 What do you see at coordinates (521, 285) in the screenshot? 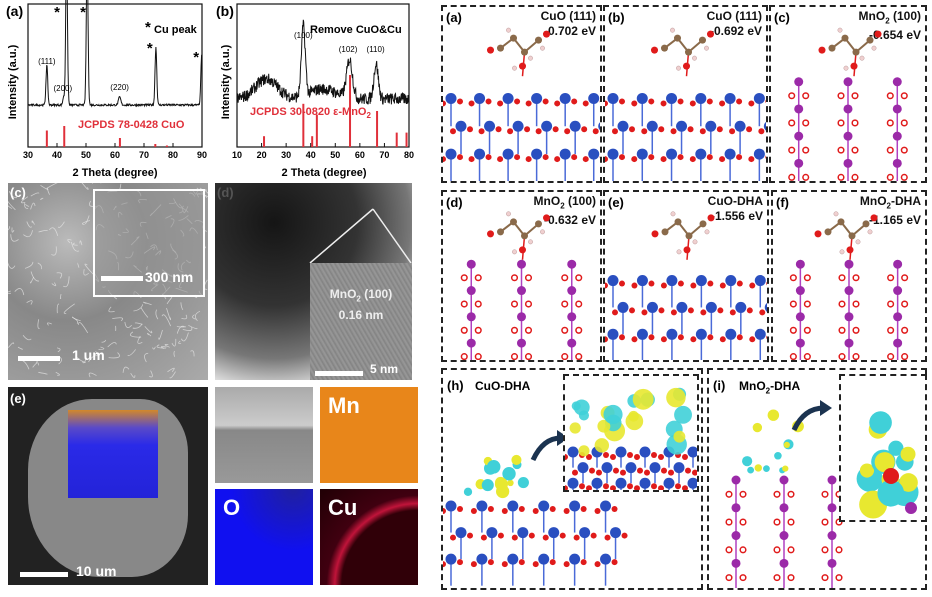
I see `mno2-slab-structure` at bounding box center [521, 285].